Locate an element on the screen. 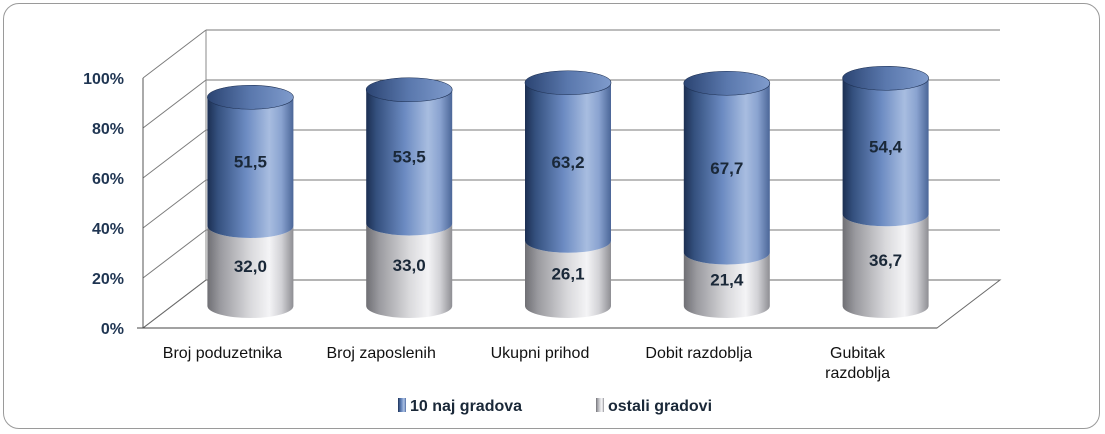 This screenshot has height=434, width=1105. legend-label: ostali gradovi is located at coordinates (660, 406).